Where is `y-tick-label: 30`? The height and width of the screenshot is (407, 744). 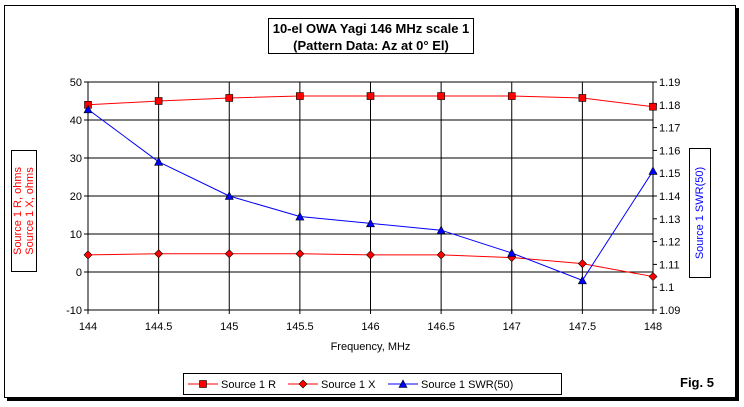 y-tick-label: 30 is located at coordinates (76, 159).